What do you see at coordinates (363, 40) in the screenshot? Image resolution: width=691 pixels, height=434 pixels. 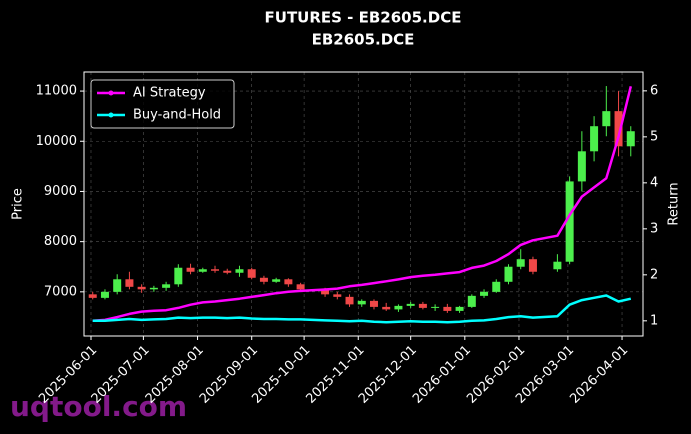 I see `chart-subtitle: EB2605.DCE` at bounding box center [363, 40].